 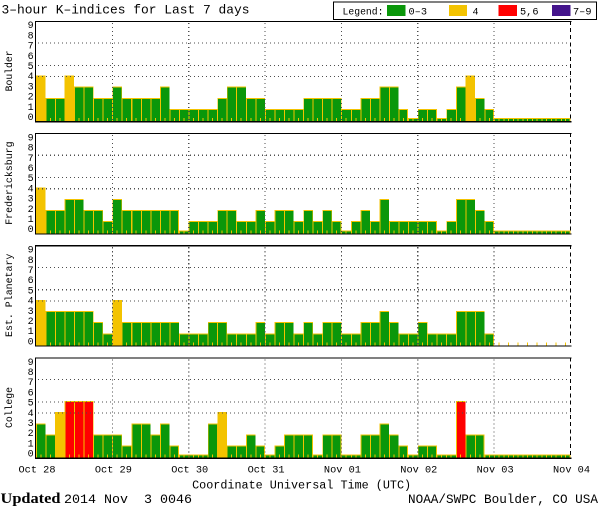 What do you see at coordinates (266, 470) in the screenshot?
I see `svg-text: Oct 31` at bounding box center [266, 470].